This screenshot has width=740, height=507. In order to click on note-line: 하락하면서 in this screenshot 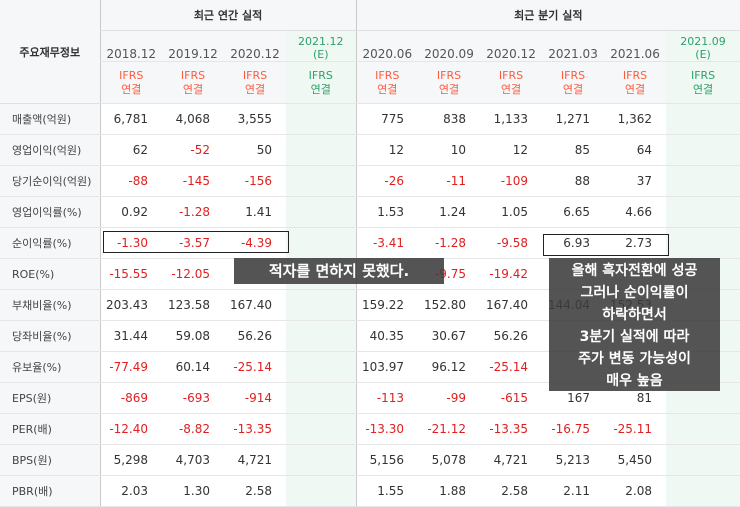, I will do `click(634, 315)`.